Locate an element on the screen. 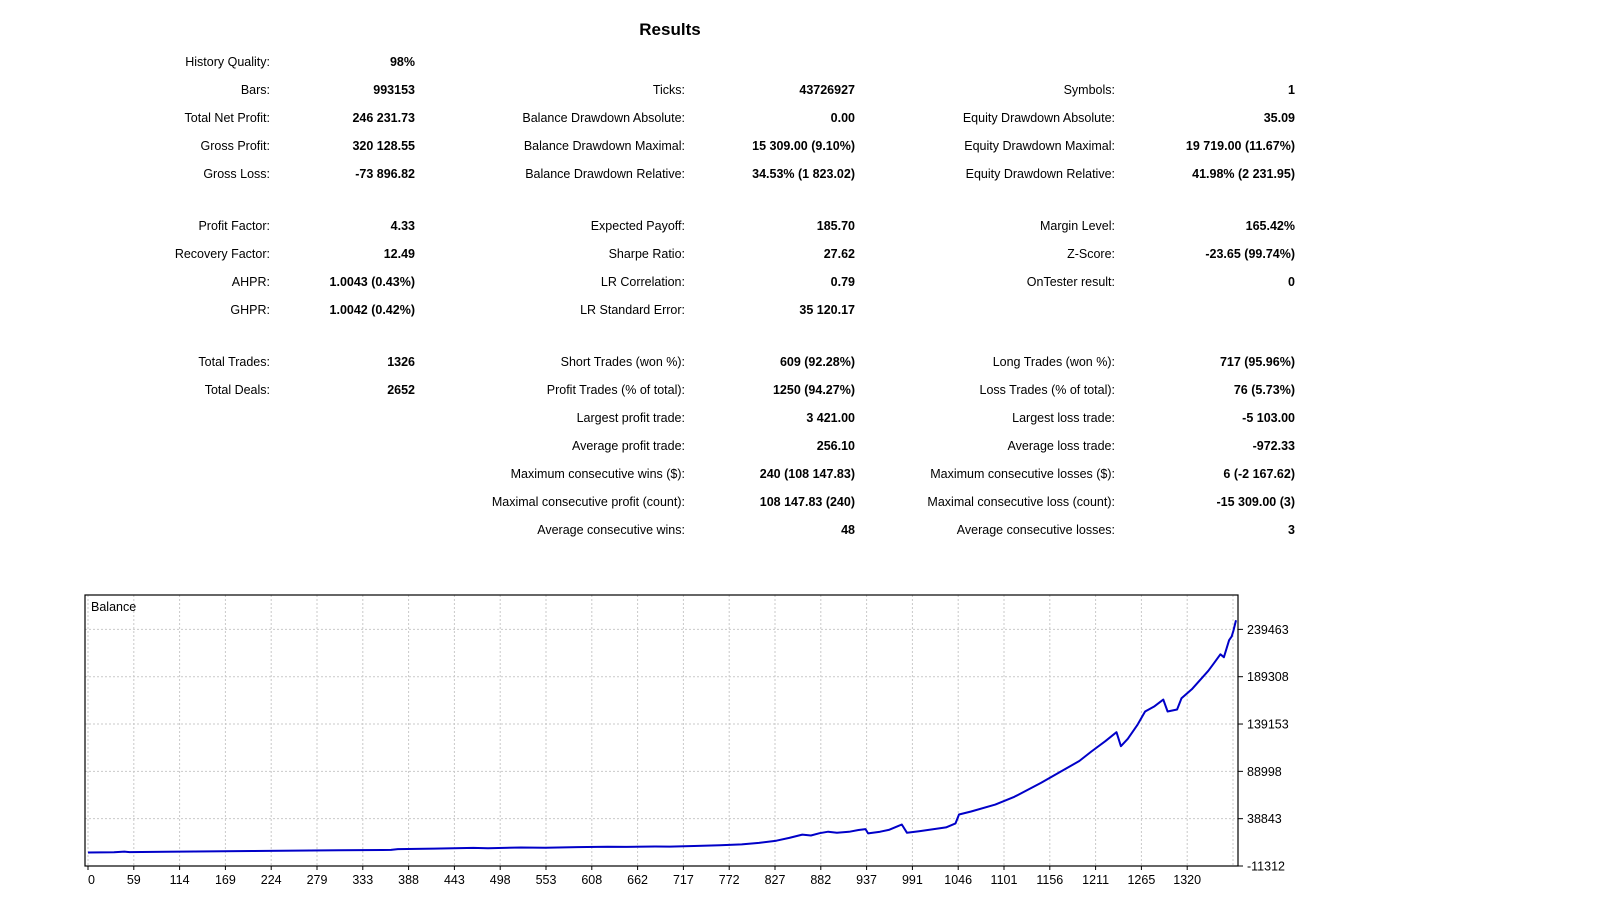 The width and height of the screenshot is (1623, 917). x-tick-label: 114 is located at coordinates (180, 880).